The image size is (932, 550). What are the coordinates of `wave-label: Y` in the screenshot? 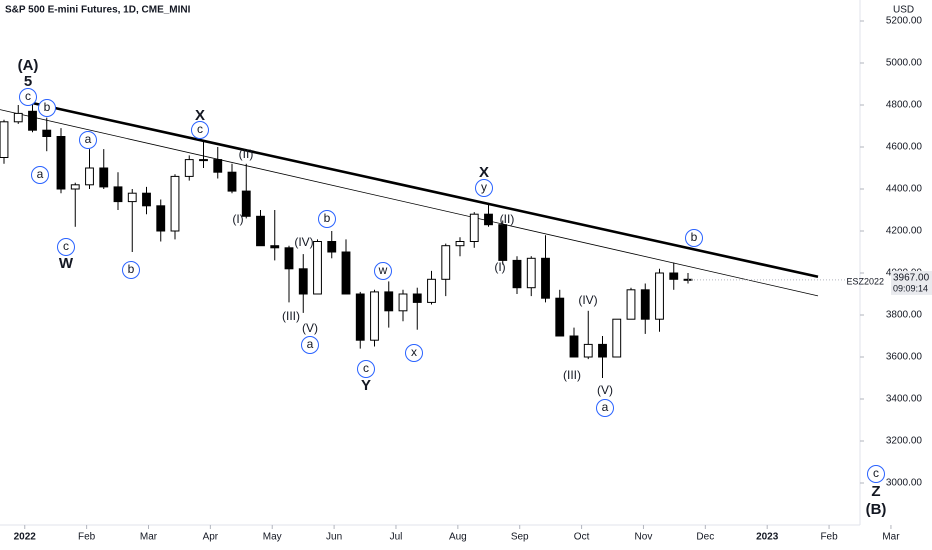 It's located at (366, 385).